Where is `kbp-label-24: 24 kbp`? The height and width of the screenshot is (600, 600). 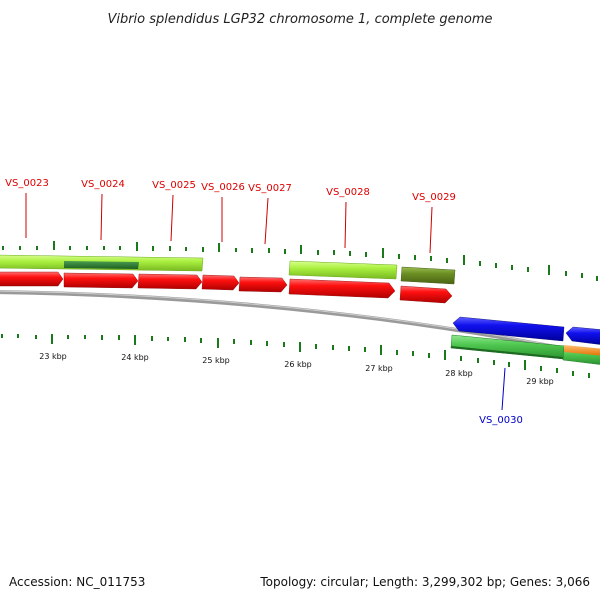
kbp-label-24: 24 kbp is located at coordinates (135, 357).